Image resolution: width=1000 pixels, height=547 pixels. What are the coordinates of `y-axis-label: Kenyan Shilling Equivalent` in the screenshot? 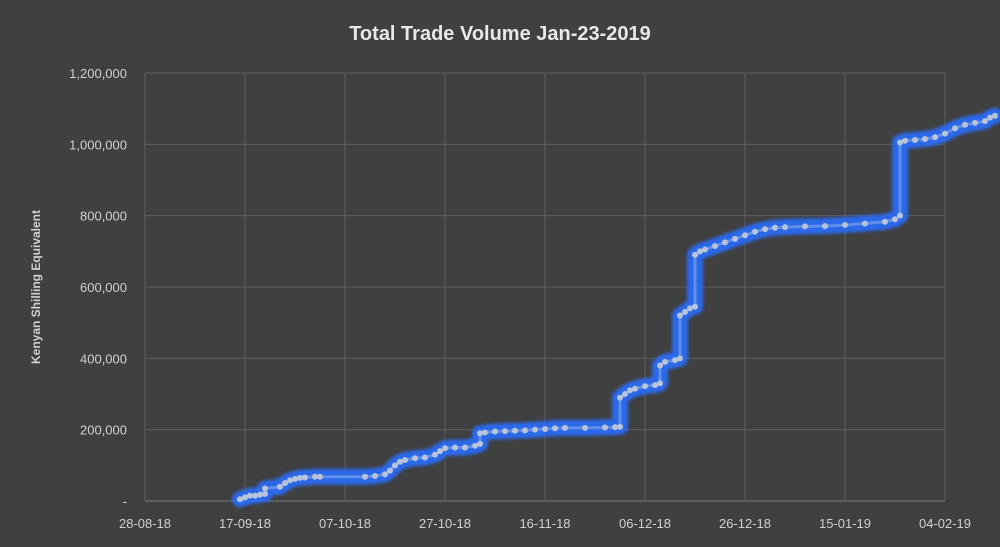 It's located at (36, 287).